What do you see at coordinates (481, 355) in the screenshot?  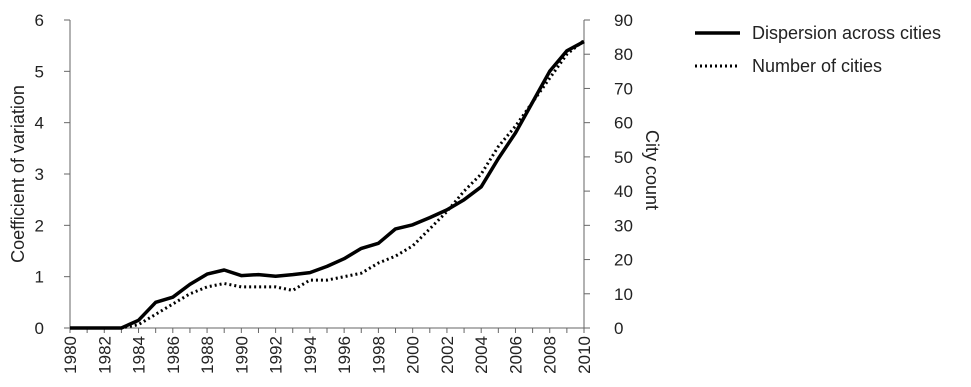 I see `x-tick-label: 2004` at bounding box center [481, 355].